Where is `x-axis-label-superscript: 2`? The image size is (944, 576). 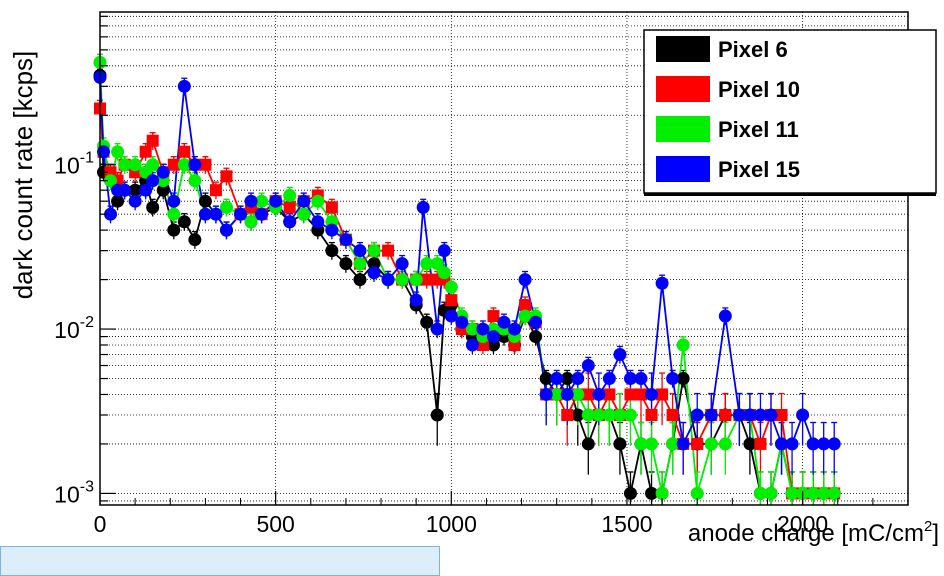
x-axis-label-superscript: 2 is located at coordinates (928, 526).